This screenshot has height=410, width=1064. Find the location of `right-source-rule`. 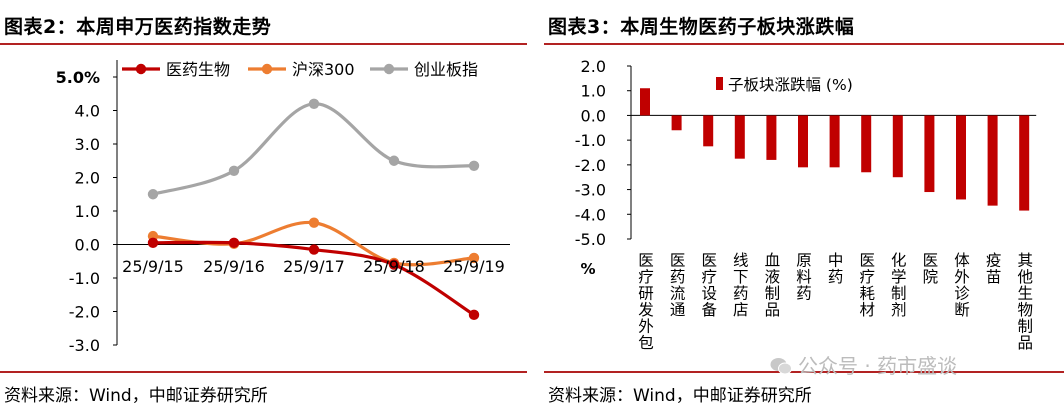

right-source-rule is located at coordinates (804, 372).